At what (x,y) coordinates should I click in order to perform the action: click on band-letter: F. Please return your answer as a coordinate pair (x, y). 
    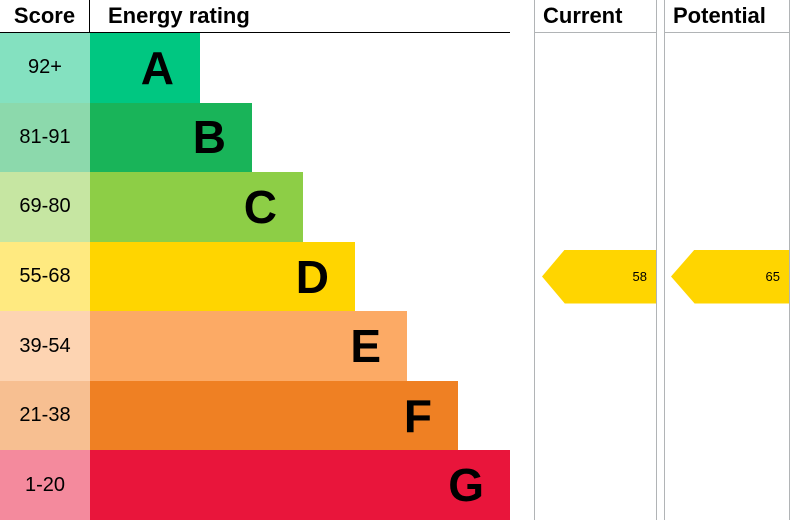
    Looking at the image, I should click on (417, 415).